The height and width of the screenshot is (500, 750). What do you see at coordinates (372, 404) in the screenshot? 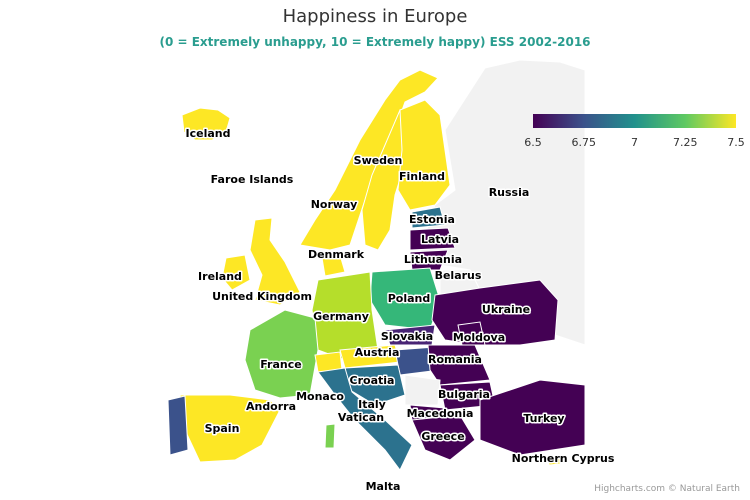
I see `label-italy: Italy` at bounding box center [372, 404].